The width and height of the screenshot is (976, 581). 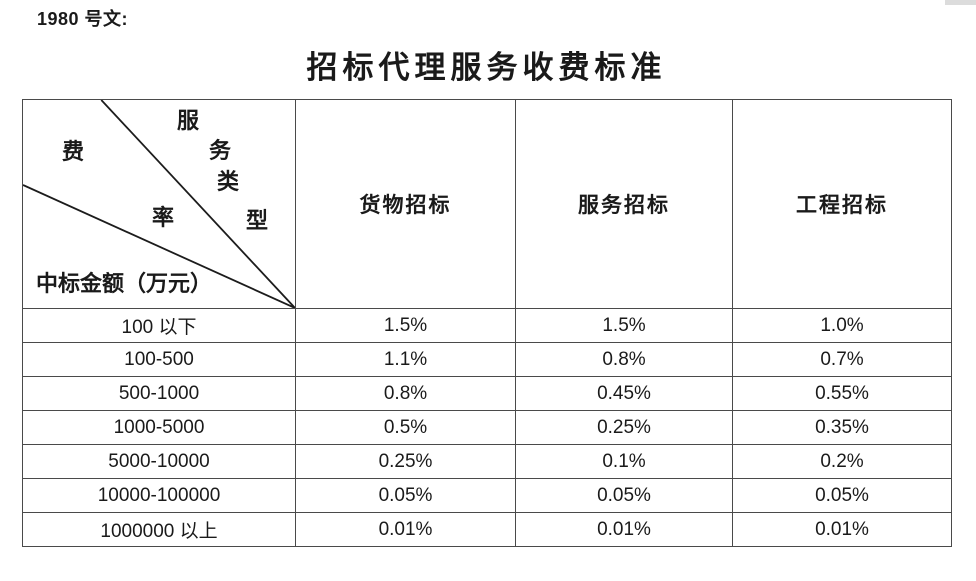 What do you see at coordinates (124, 283) in the screenshot?
I see `corner-row-axis-label: 中标金额（万元）` at bounding box center [124, 283].